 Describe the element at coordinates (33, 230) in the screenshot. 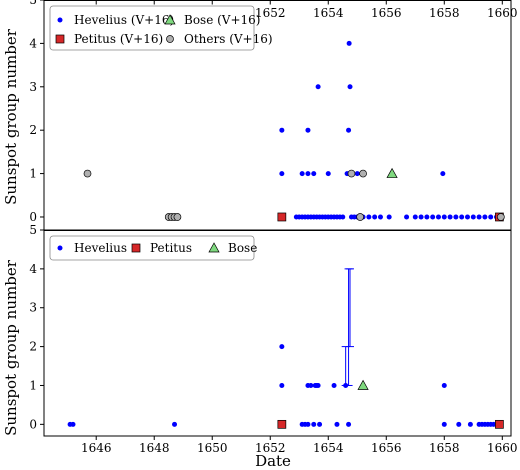

I see `bottom-y-tick-label: 5` at that location.